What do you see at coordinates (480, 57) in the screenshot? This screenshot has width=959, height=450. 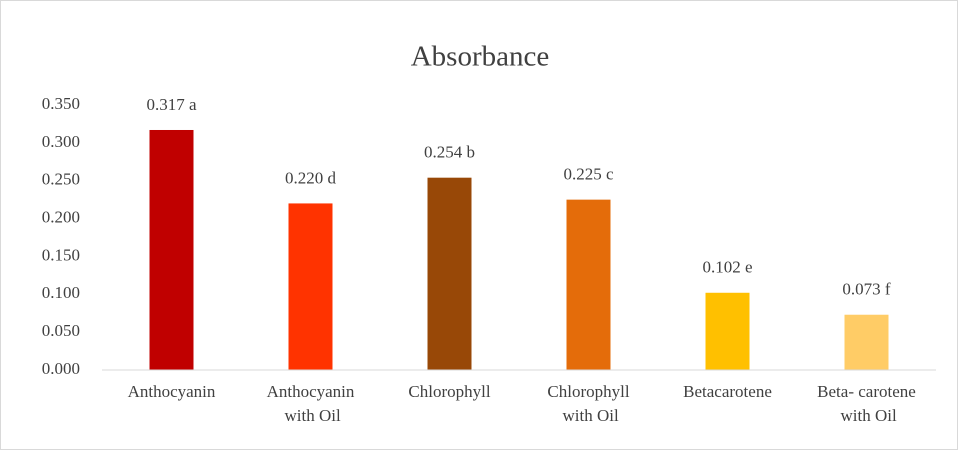 I see `chart-title: Absorbance` at bounding box center [480, 57].